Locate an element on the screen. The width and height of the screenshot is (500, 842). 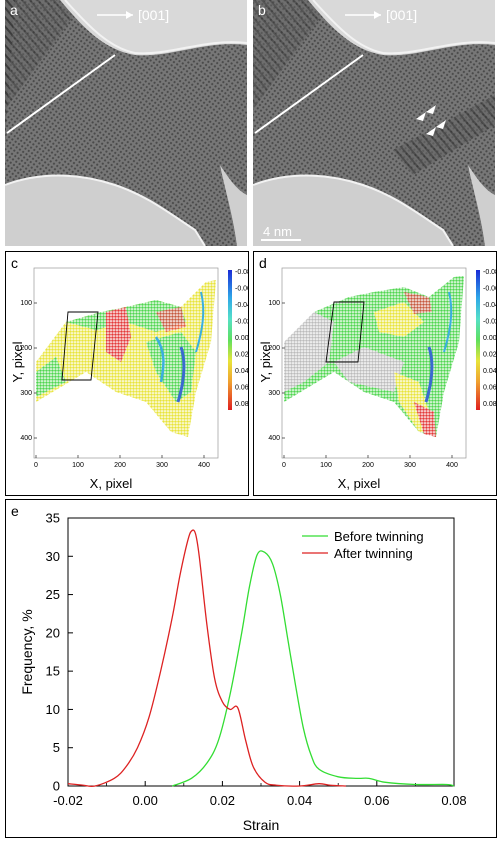
colorbar-tick-d: 0.08 is located at coordinates (489, 404).